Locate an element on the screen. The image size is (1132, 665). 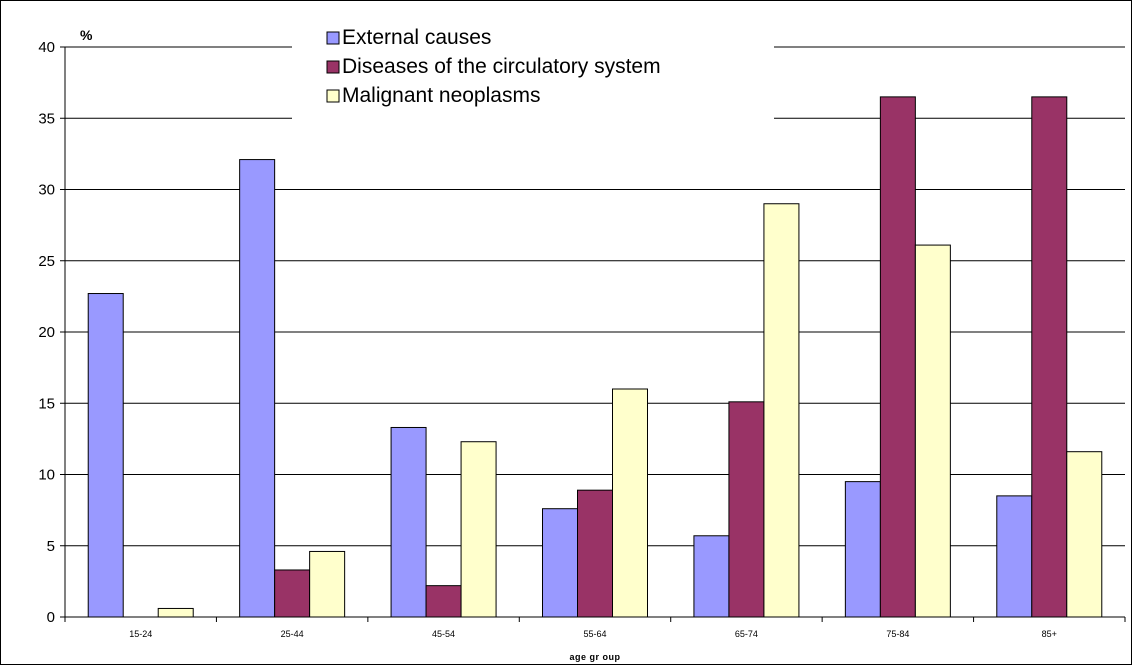
y-tick-label: 35 is located at coordinates (46, 118).